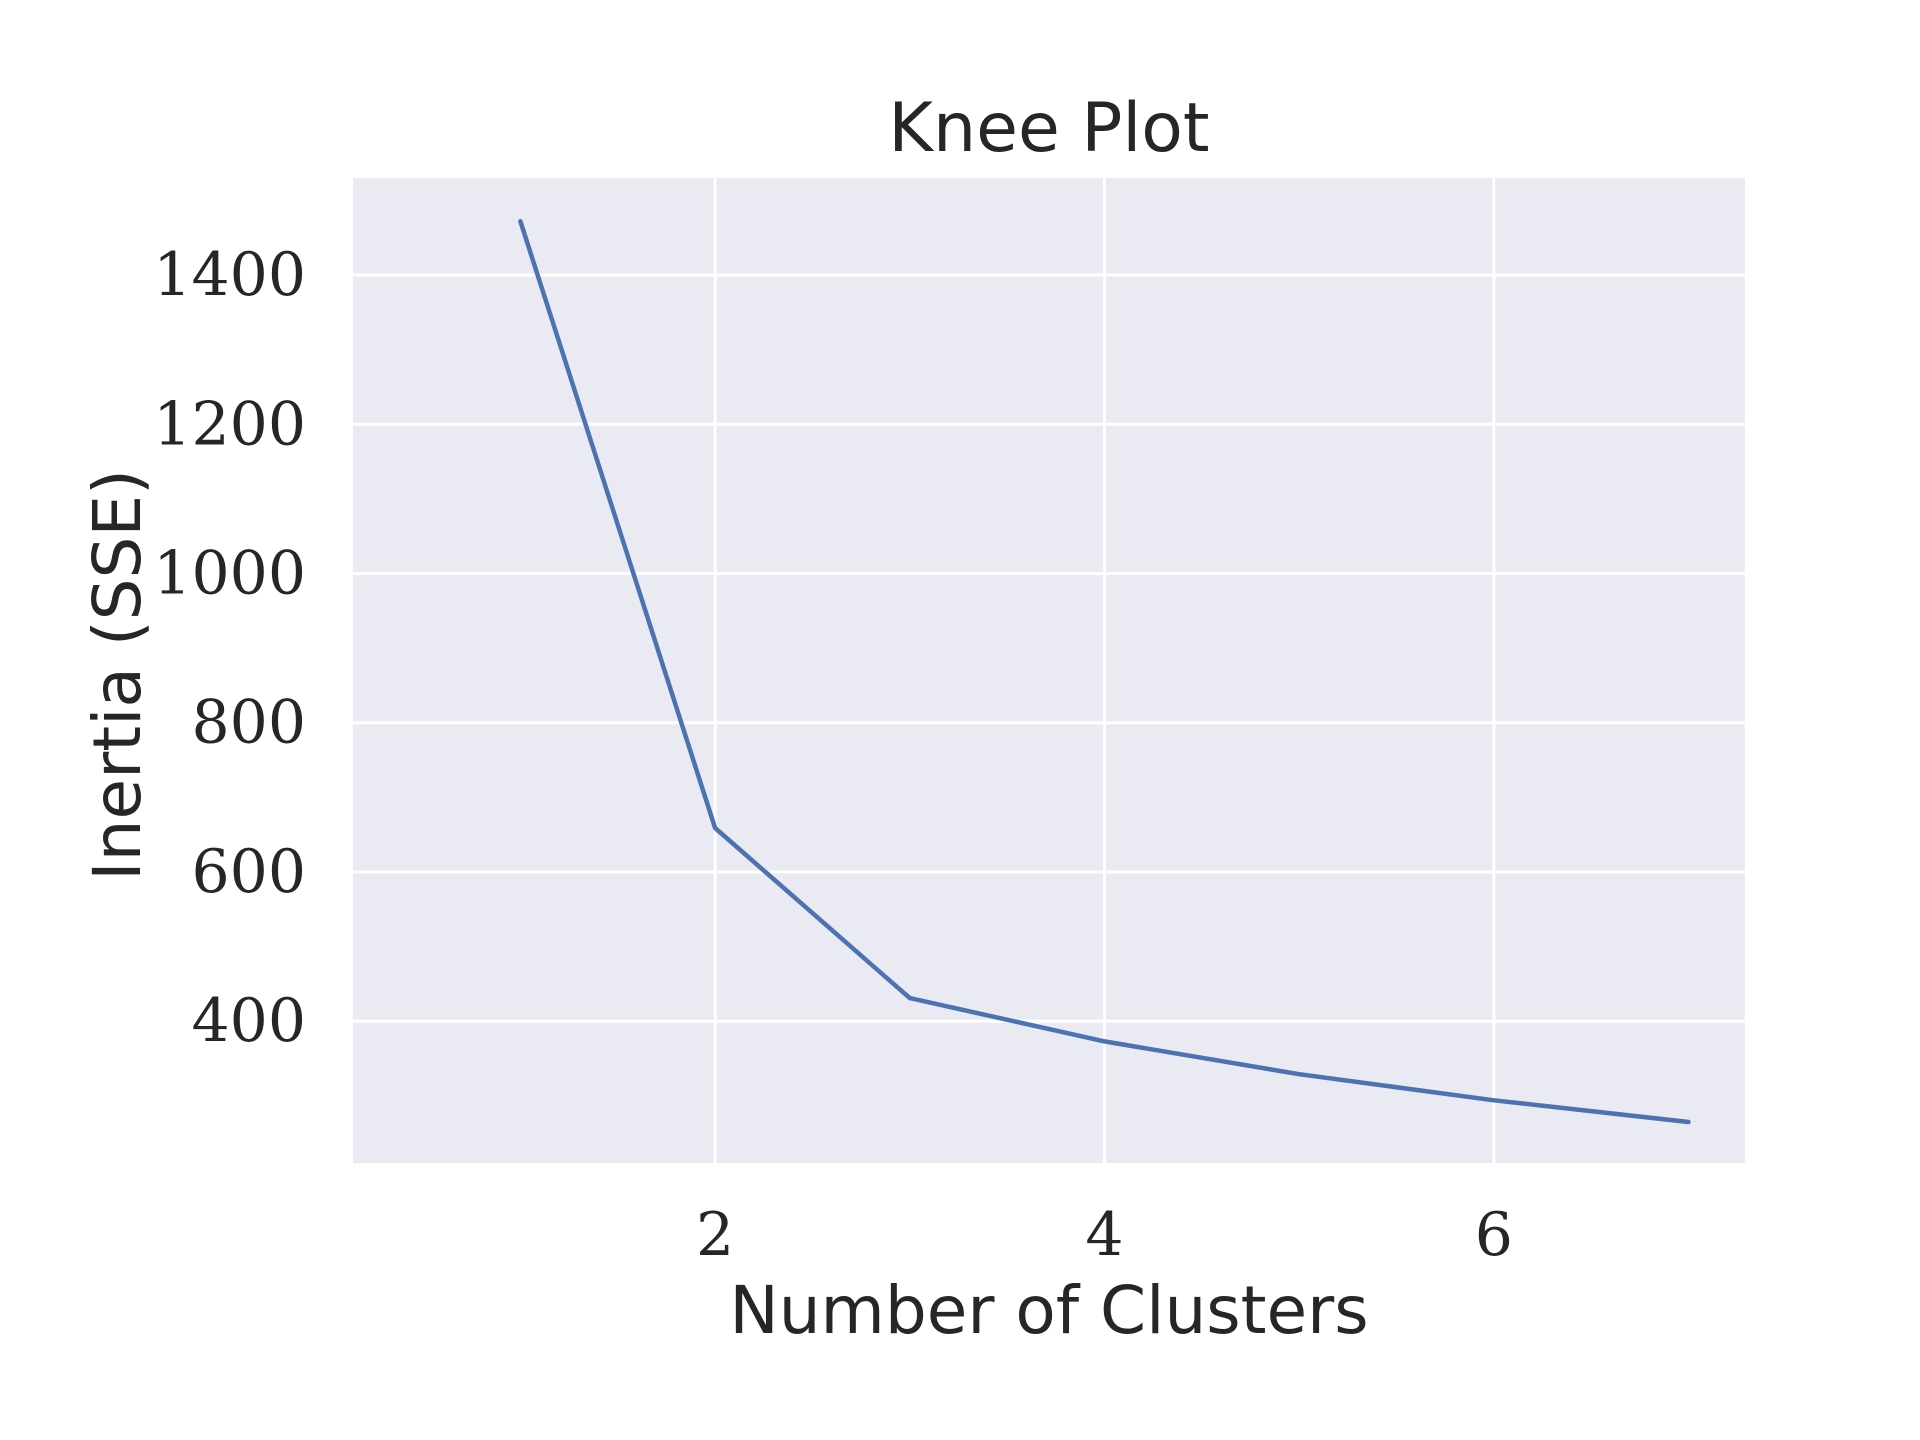 This screenshot has height=1440, width=1920. I want to click on y-tick-label: 1400, so click(229, 275).